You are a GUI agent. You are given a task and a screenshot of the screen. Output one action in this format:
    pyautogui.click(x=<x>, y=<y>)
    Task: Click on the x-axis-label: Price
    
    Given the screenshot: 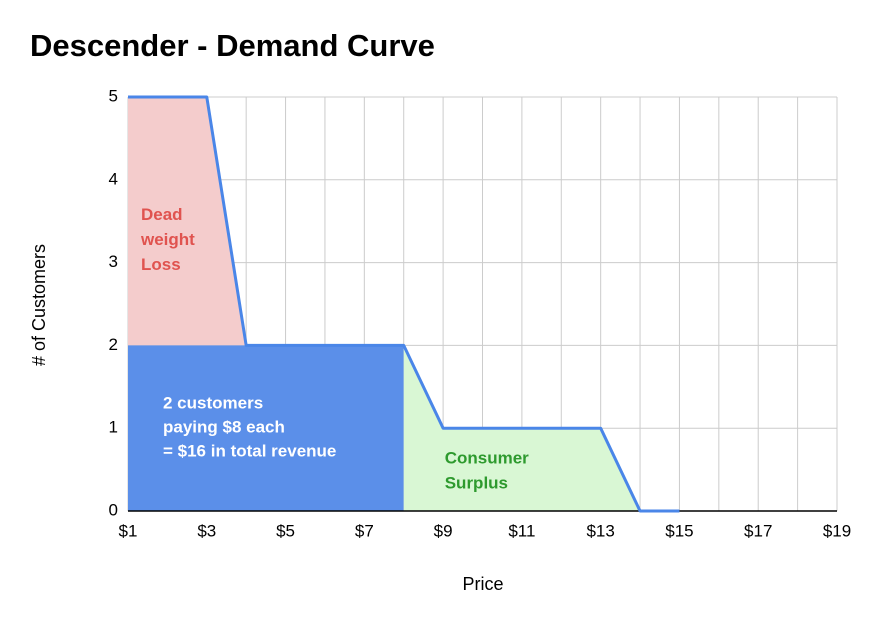 What is the action you would take?
    pyautogui.click(x=482, y=584)
    